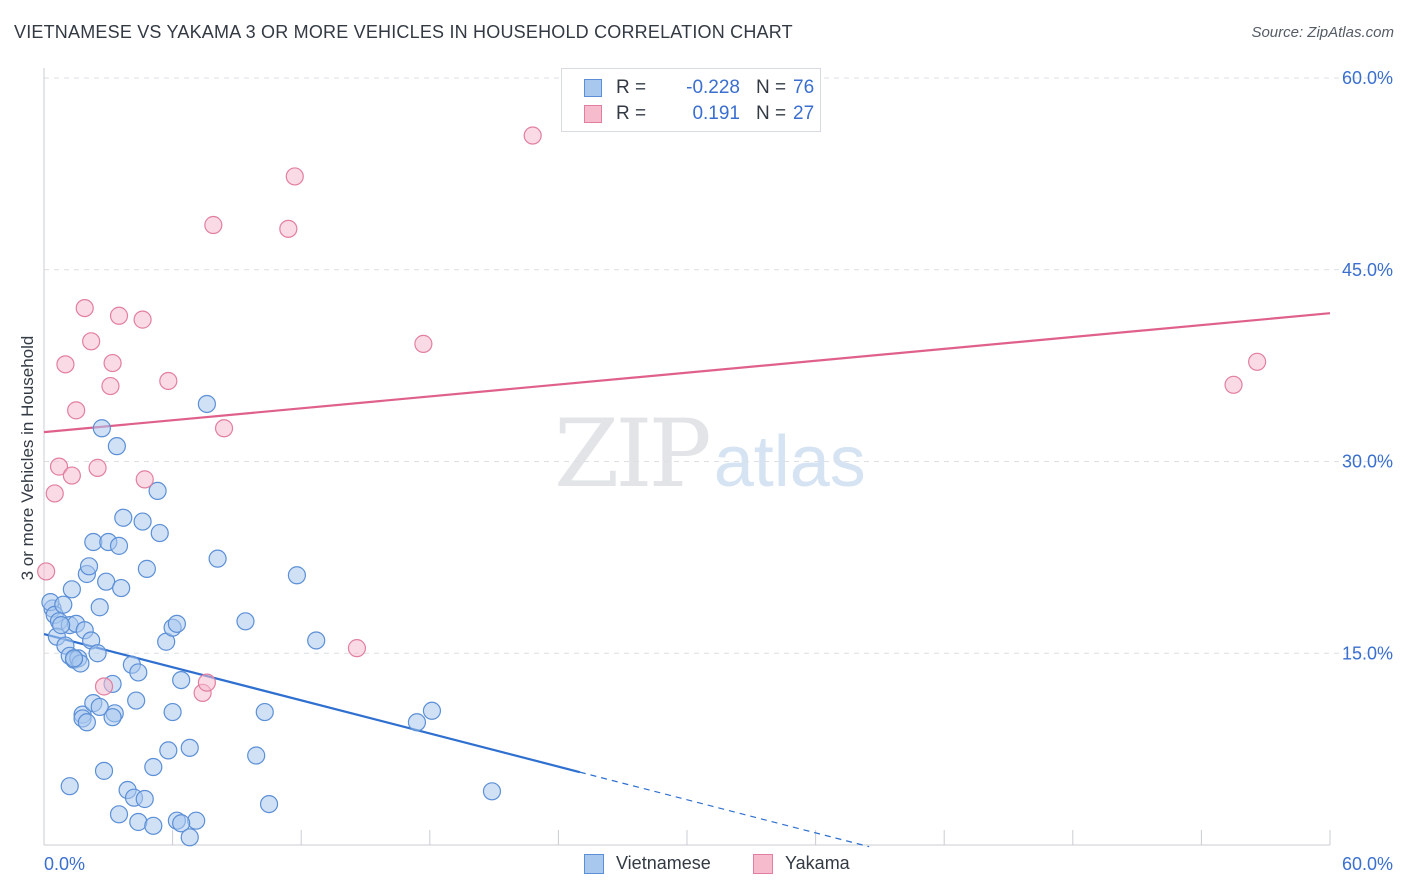 Image resolution: width=1406 pixels, height=892 pixels. I want to click on legend-label-yakama: Yakama, so click(817, 863).